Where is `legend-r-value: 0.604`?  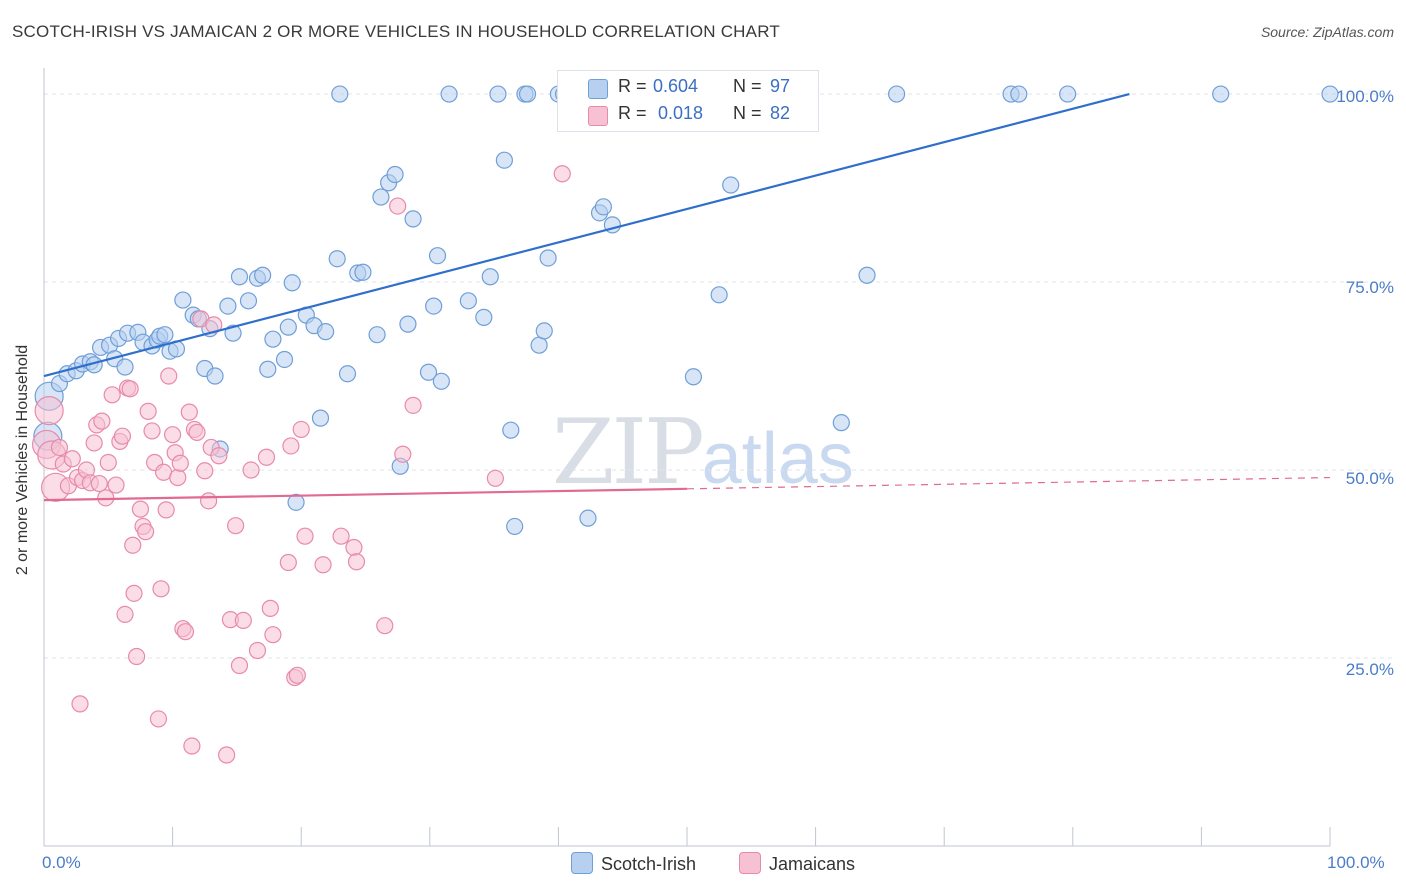
legend-r-value: 0.604 is located at coordinates (676, 86).